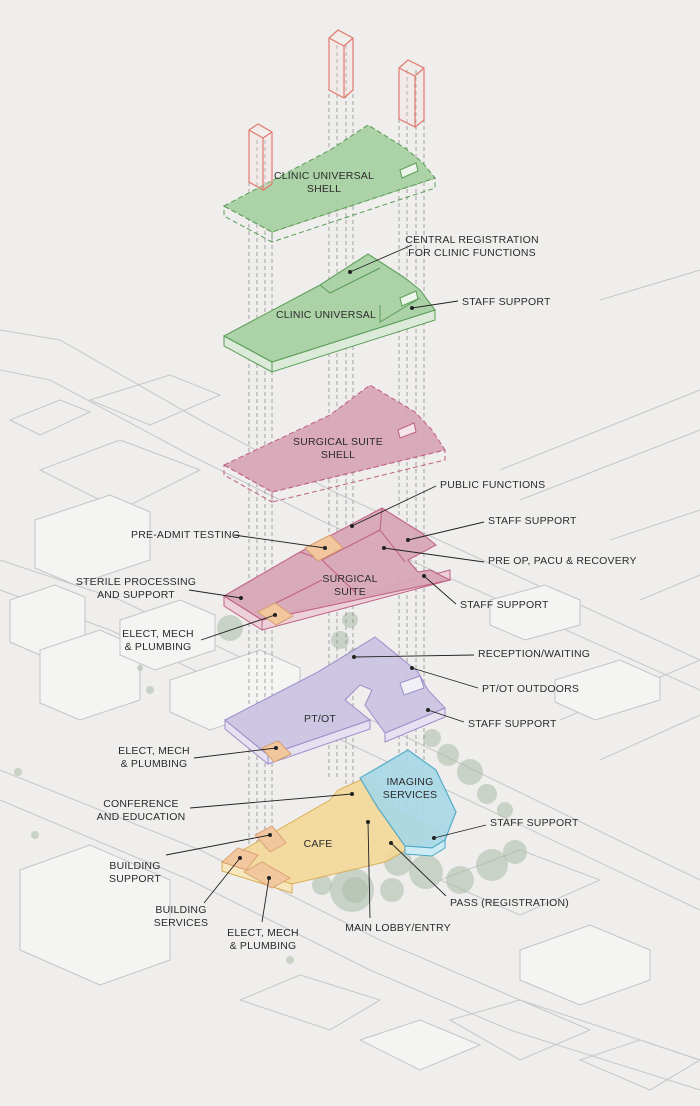 Image resolution: width=700 pixels, height=1106 pixels. Describe the element at coordinates (158, 647) in the screenshot. I see `callout-elect-mech-surgical-2: & PLUMBING` at that location.